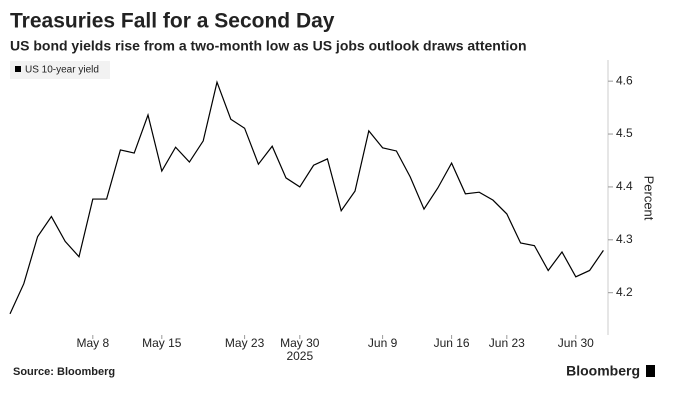  I want to click on x-tick-label: May 15, so click(162, 343).